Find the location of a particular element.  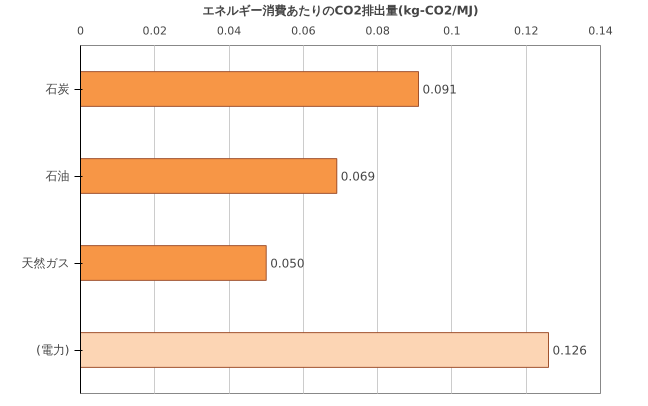

x-tick-label: 0.08 is located at coordinates (377, 31).